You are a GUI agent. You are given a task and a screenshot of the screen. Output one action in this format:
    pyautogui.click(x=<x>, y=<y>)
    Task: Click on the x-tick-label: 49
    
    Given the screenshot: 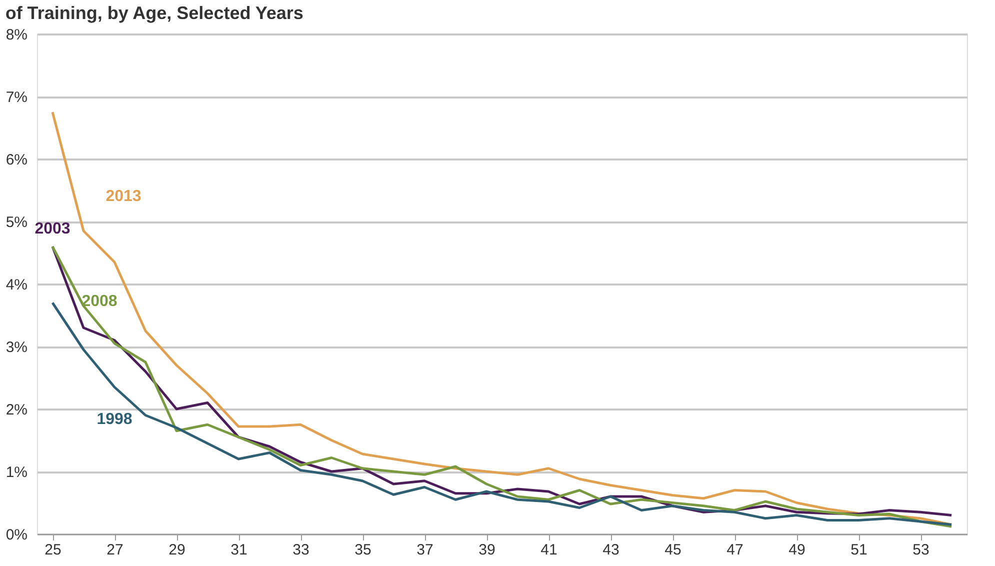 What is the action you would take?
    pyautogui.click(x=797, y=550)
    